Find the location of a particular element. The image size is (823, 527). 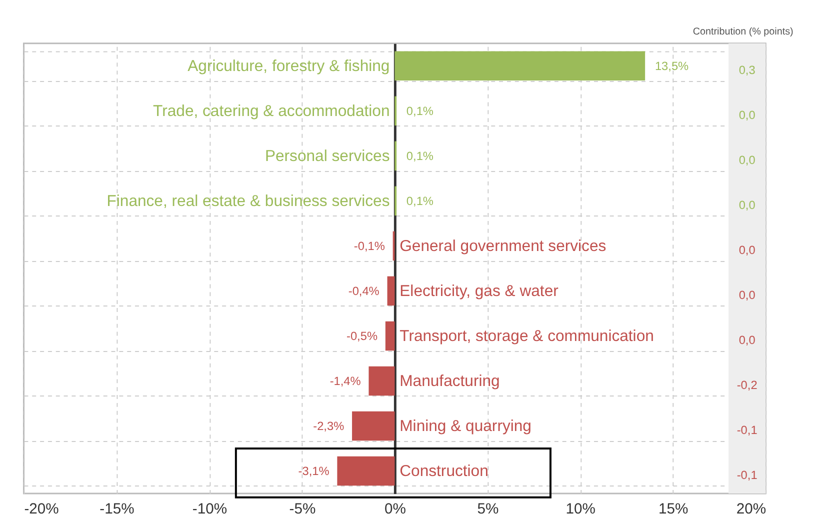

x-tick-label: 0% is located at coordinates (395, 510).